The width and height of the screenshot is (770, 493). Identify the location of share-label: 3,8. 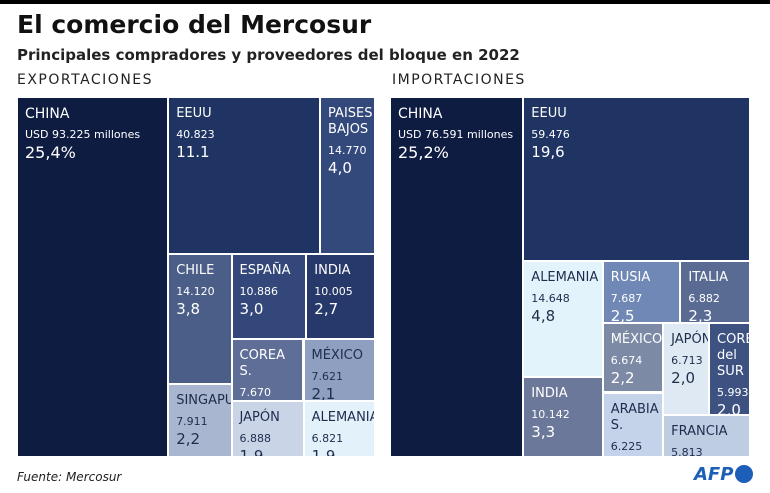
(188, 308).